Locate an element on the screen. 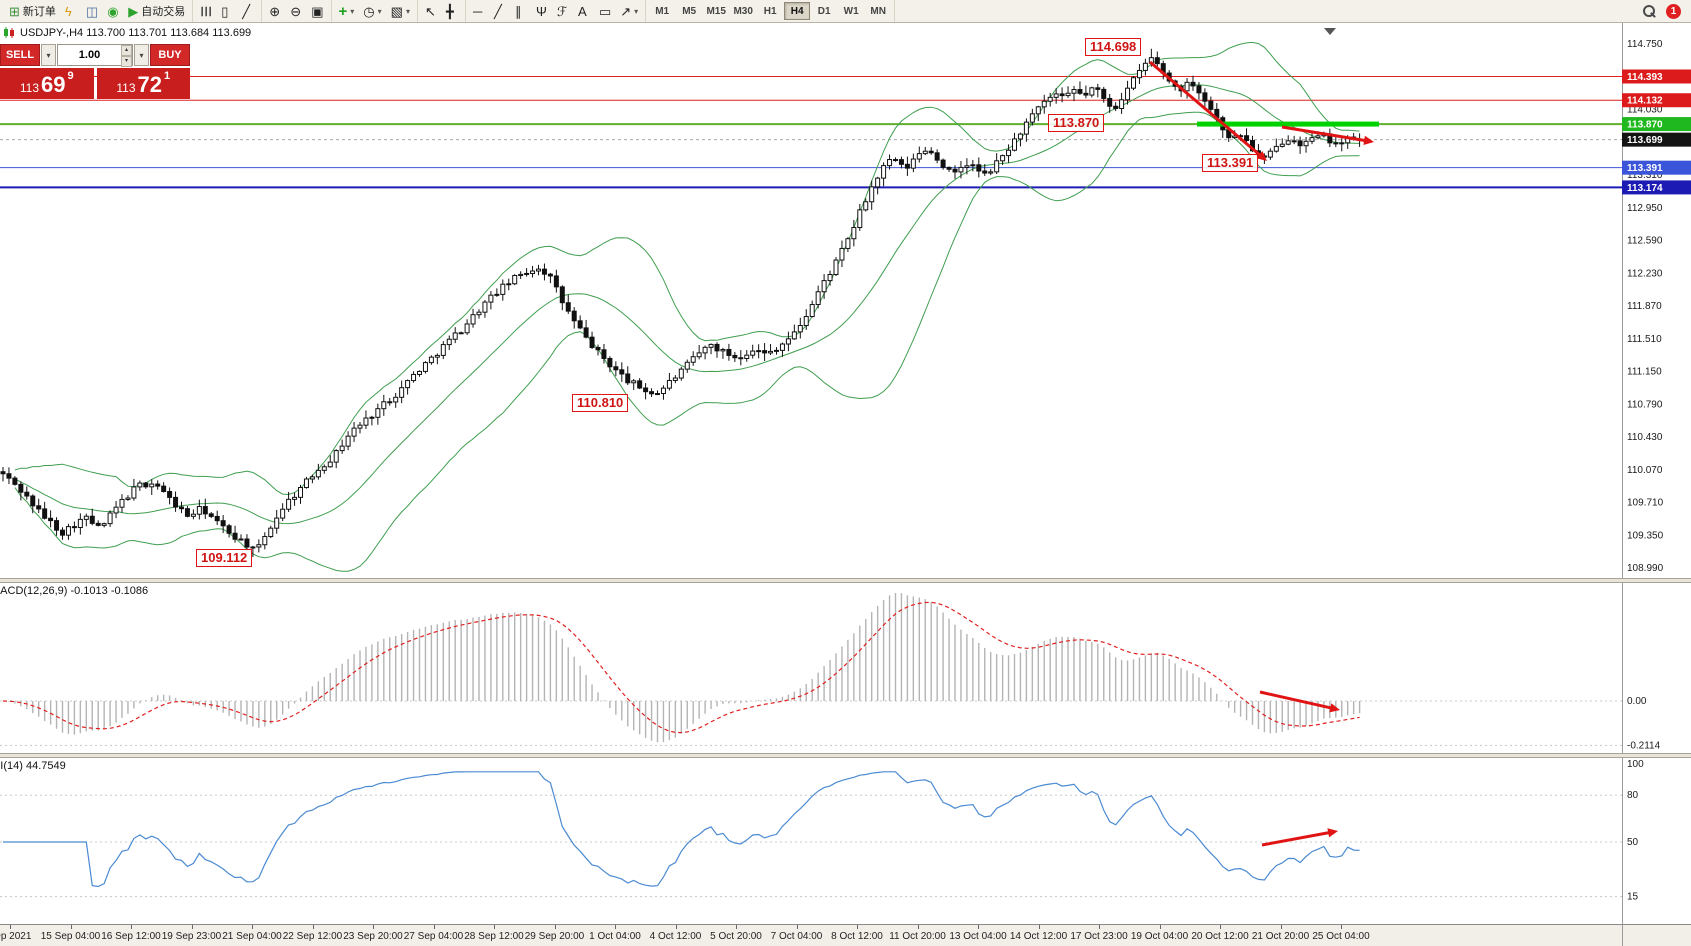  timeframe-h1-button: H1 is located at coordinates (770, 11).